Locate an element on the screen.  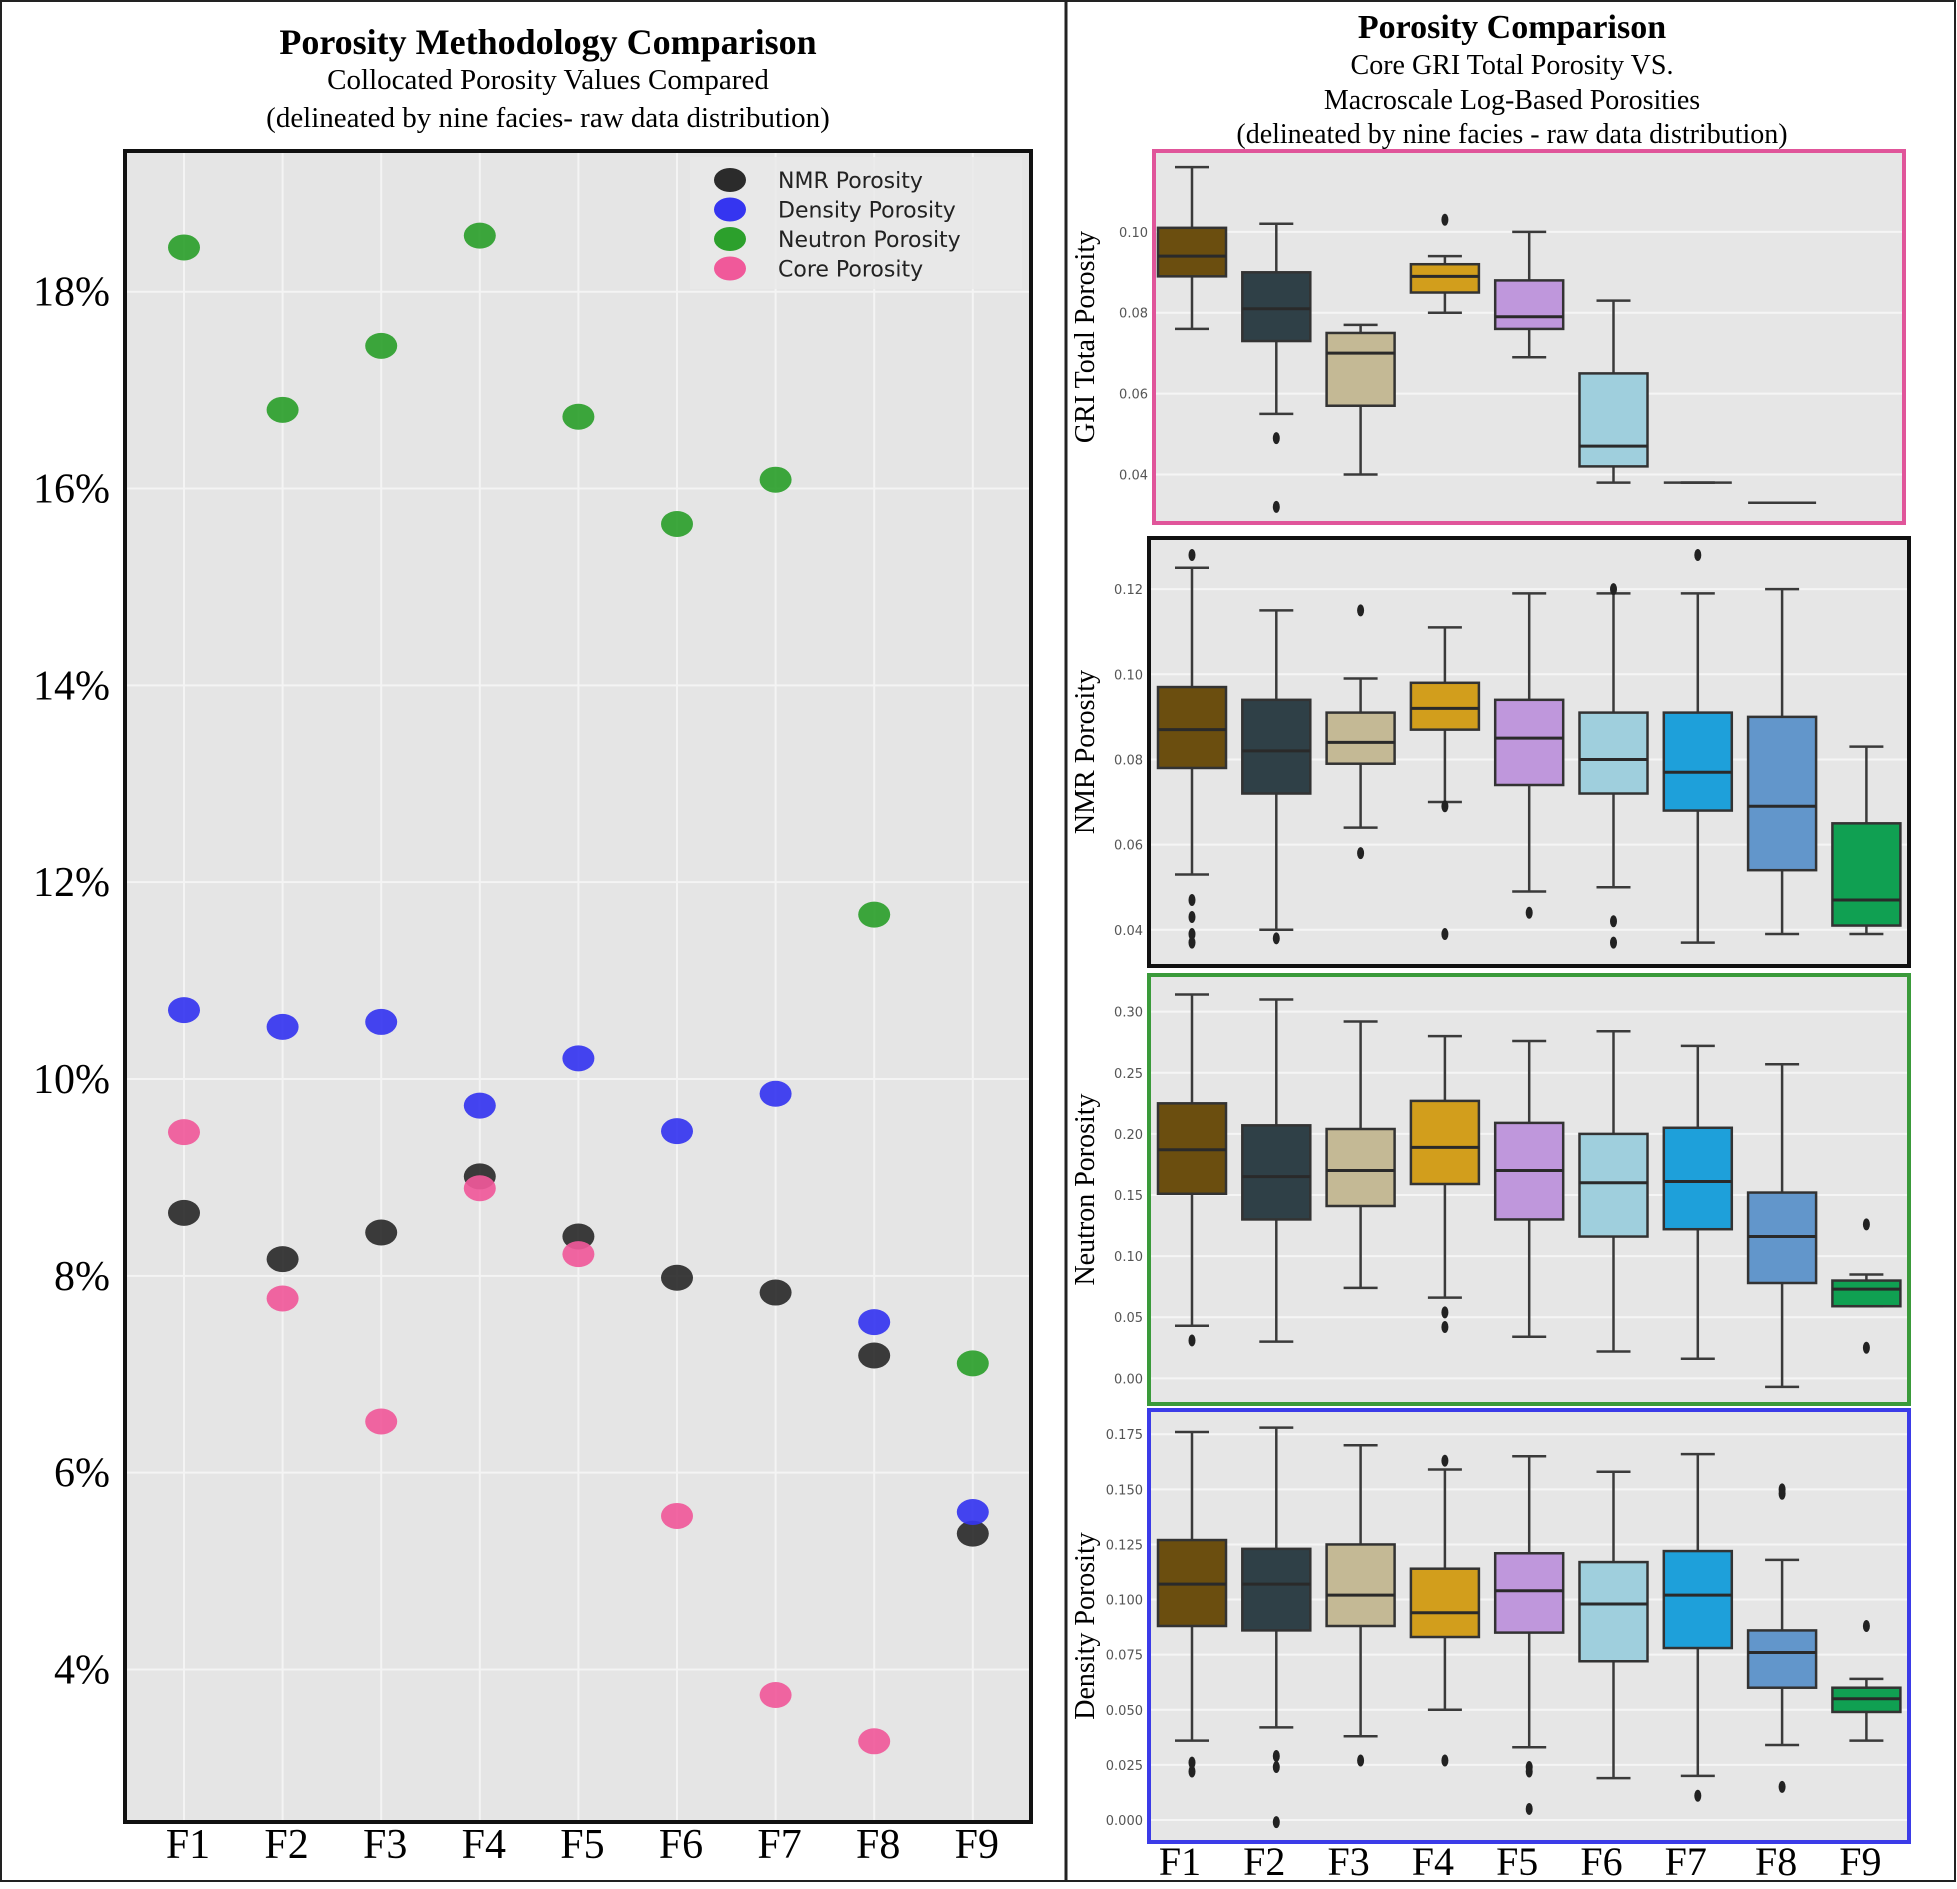
y-tick-label: 0.100 is located at coordinates (1124, 1601).